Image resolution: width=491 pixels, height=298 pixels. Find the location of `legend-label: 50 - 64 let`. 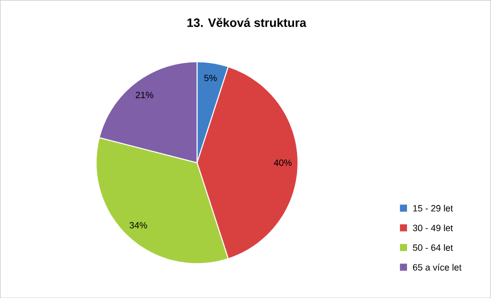

legend-label: 50 - 64 let is located at coordinates (432, 247).